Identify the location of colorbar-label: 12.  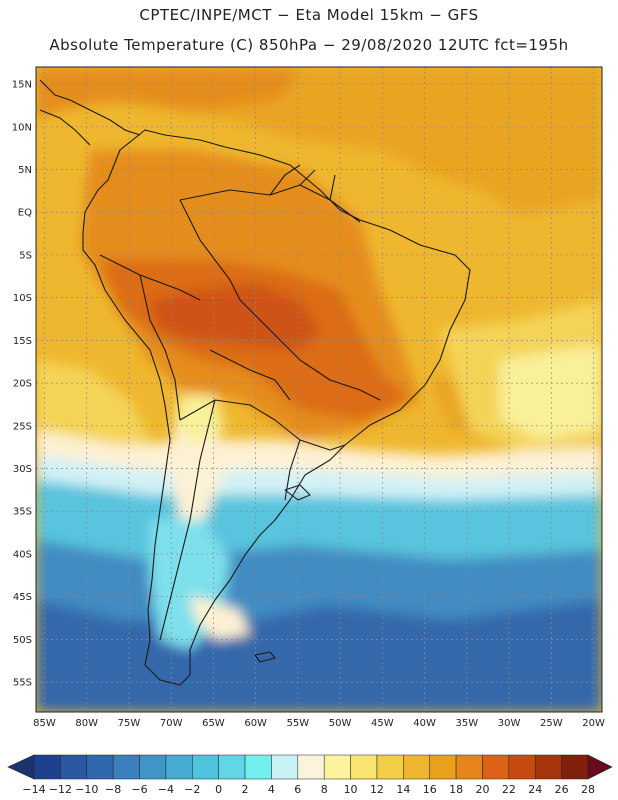
(377, 789).